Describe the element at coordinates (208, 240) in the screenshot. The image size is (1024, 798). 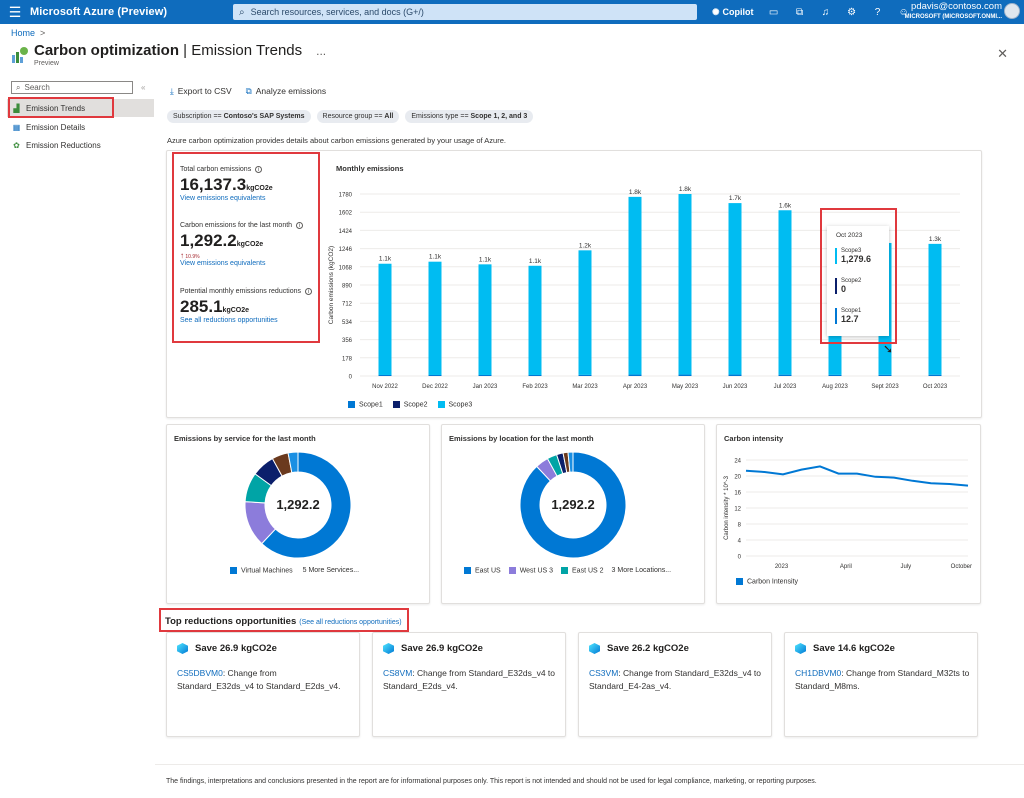
I see `kpi-value: 1,292.2` at that location.